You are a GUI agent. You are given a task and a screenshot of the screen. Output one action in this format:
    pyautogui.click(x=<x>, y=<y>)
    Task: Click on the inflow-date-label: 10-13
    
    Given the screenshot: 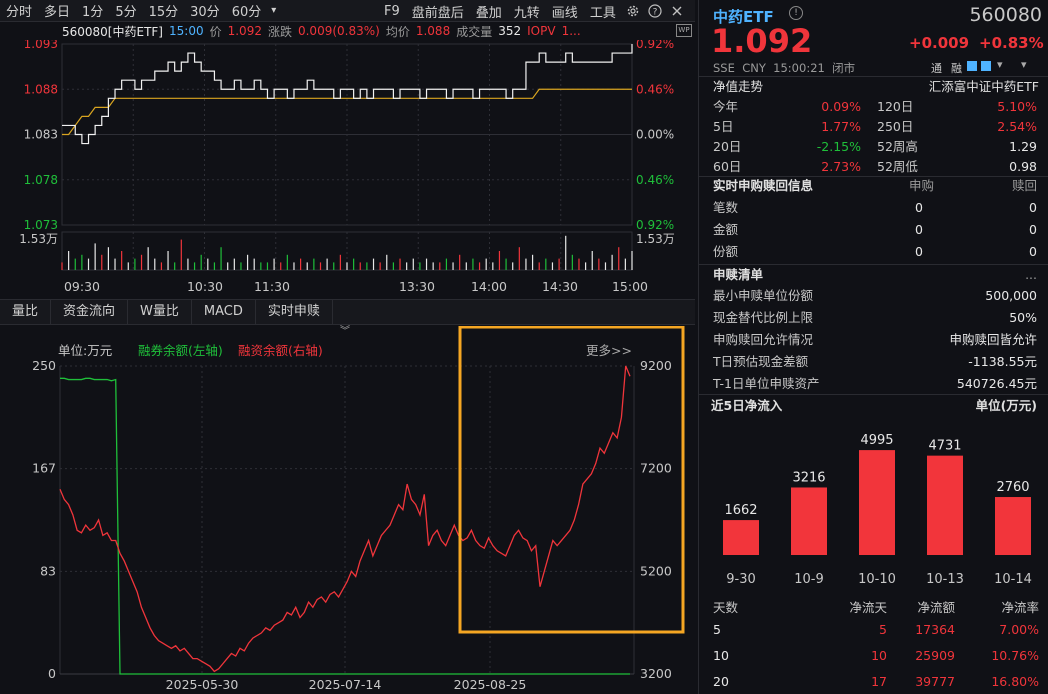 What is the action you would take?
    pyautogui.click(x=945, y=579)
    